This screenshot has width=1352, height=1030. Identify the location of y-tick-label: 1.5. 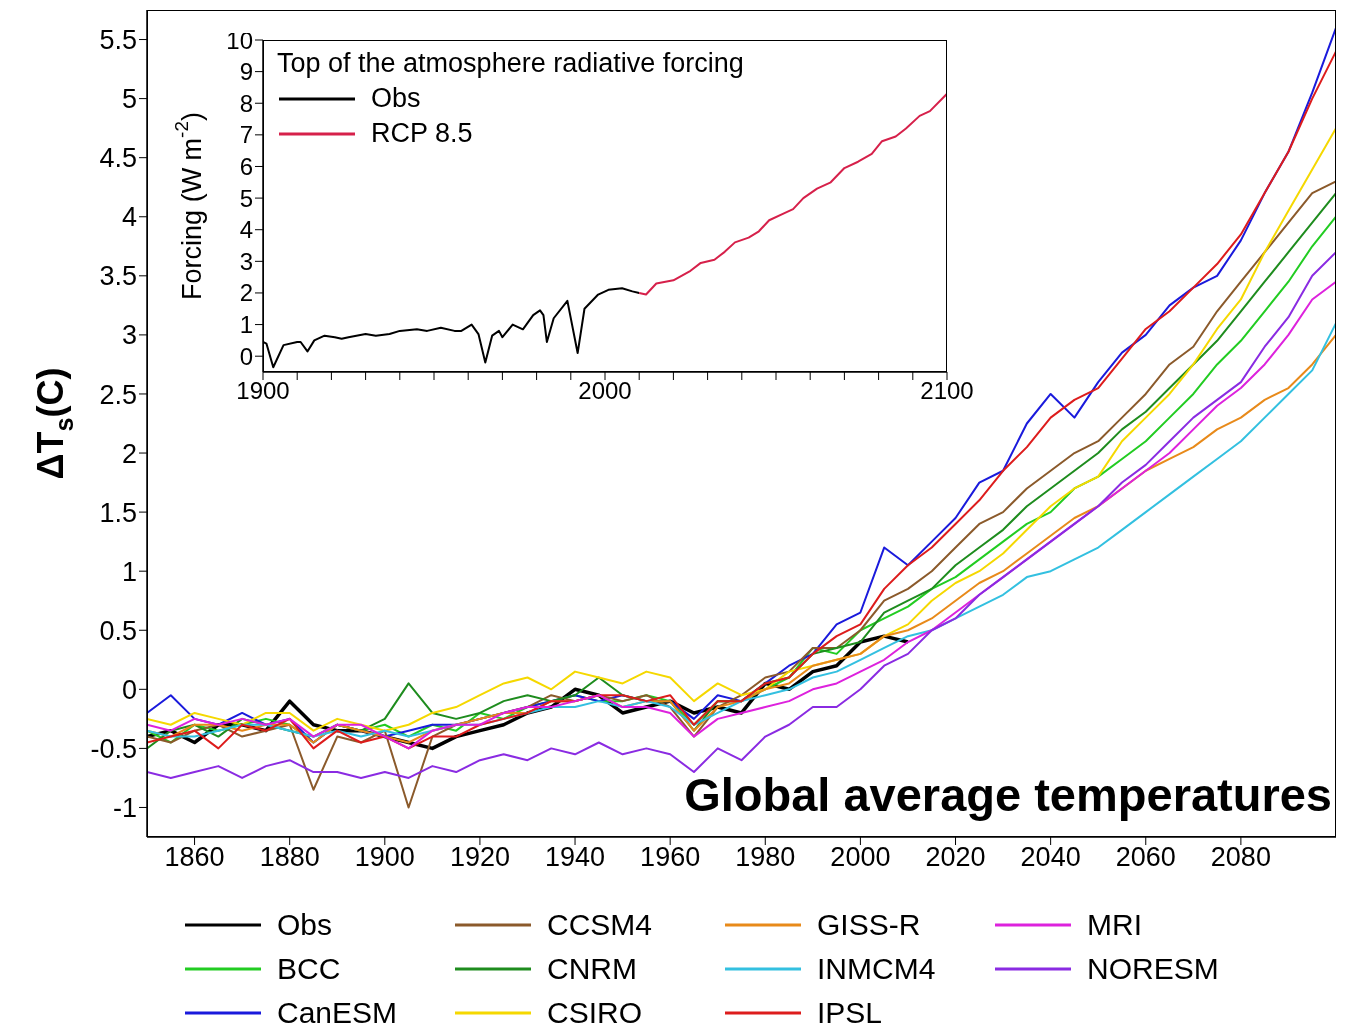
(118, 512).